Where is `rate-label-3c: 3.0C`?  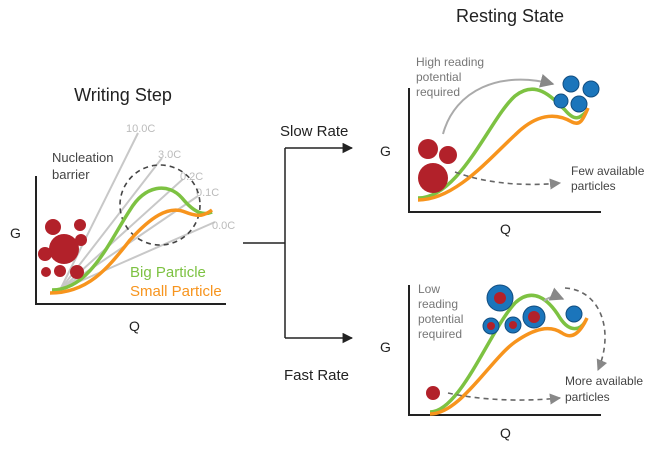
rate-label-3c: 3.0C is located at coordinates (169, 155).